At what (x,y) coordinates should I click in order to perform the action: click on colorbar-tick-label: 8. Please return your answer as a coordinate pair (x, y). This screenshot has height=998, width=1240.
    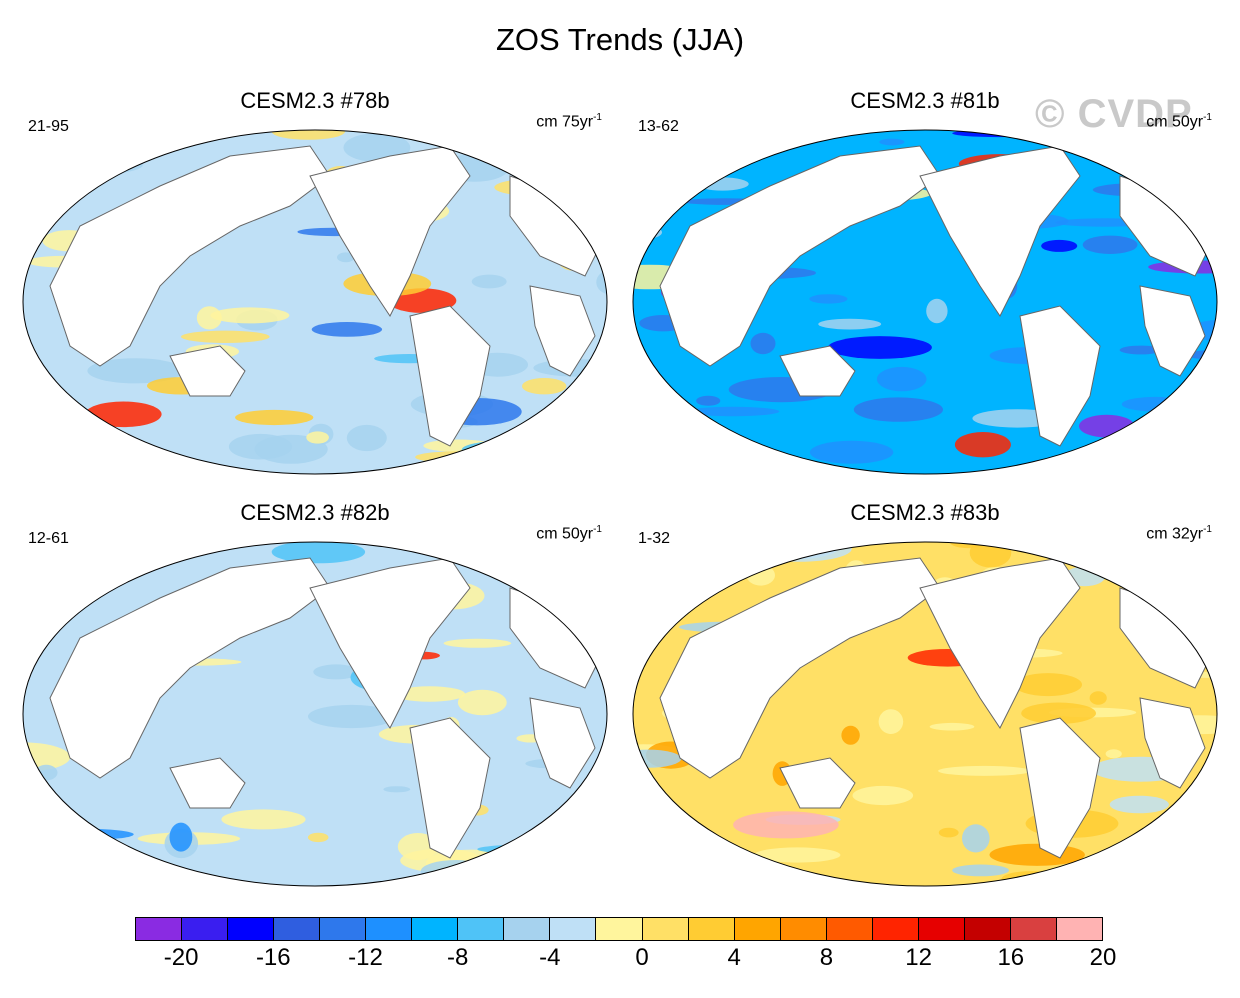
    Looking at the image, I should click on (826, 957).